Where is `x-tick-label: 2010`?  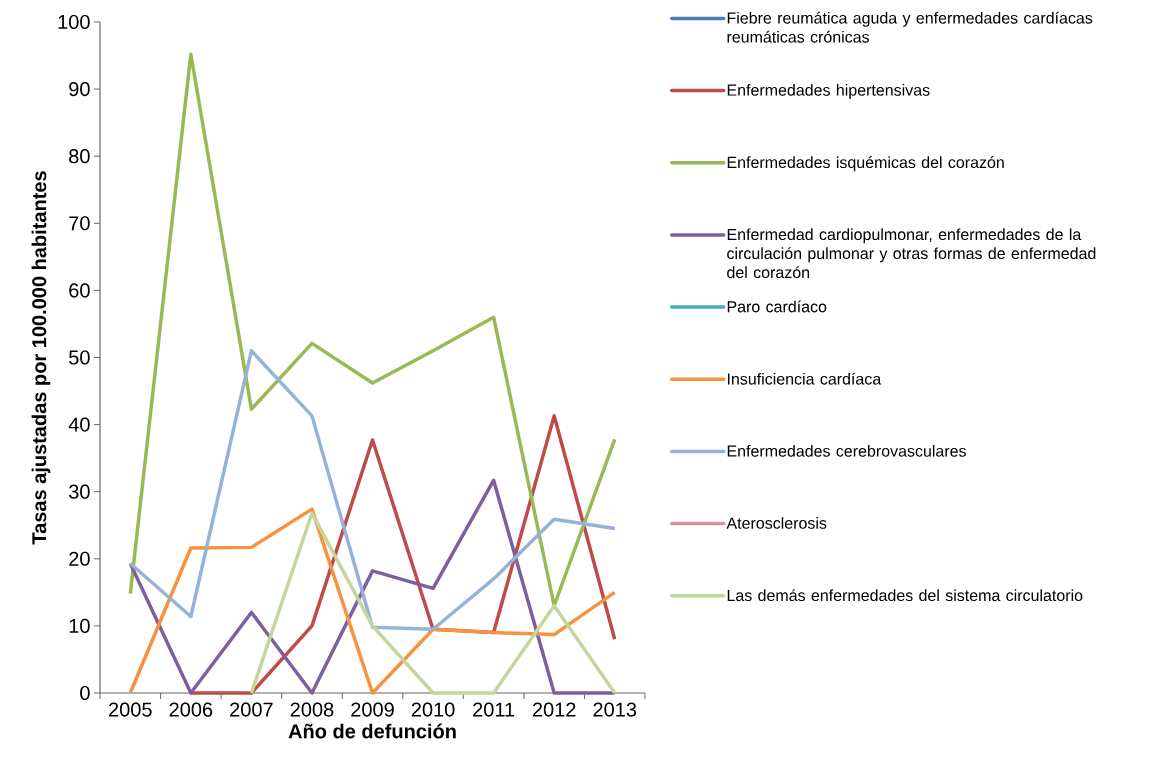 x-tick-label: 2010 is located at coordinates (433, 709).